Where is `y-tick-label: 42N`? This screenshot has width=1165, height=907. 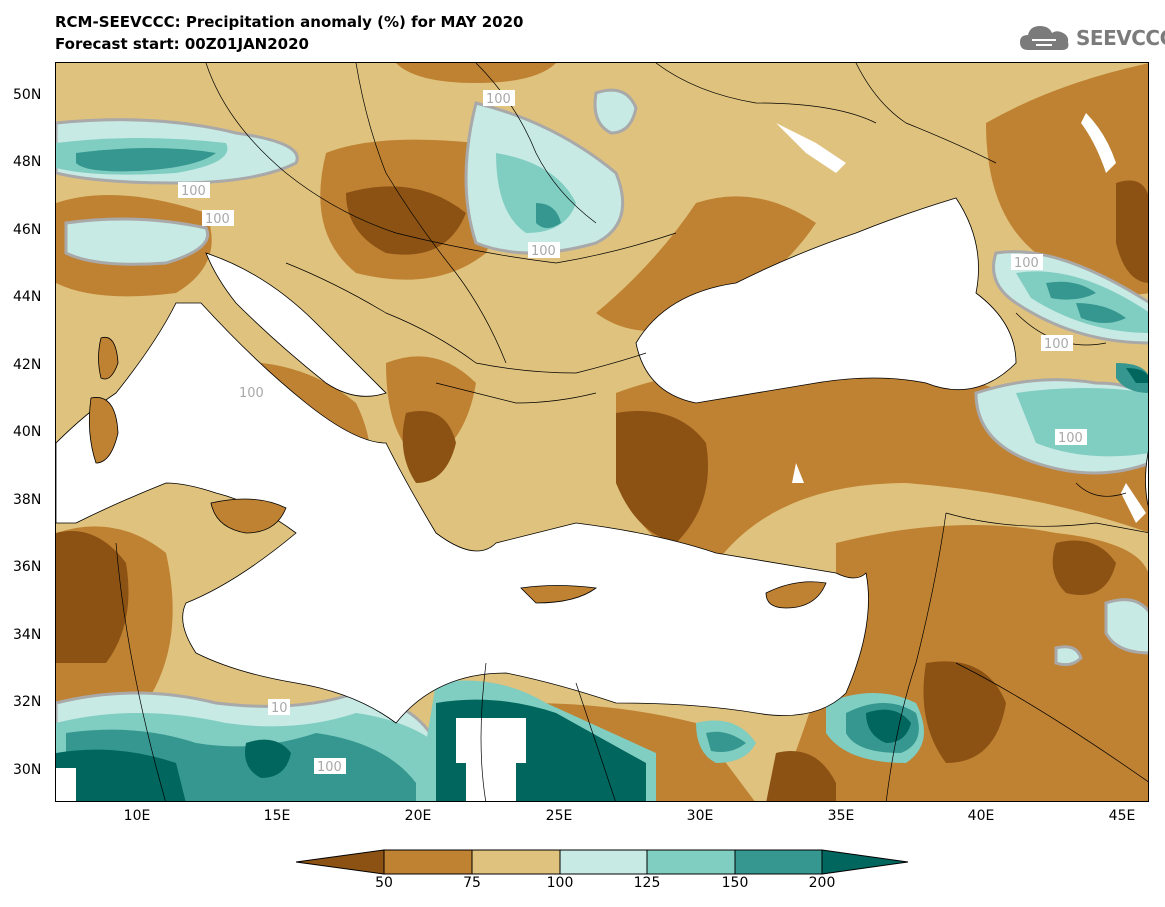
y-tick-label: 42N is located at coordinates (27, 365).